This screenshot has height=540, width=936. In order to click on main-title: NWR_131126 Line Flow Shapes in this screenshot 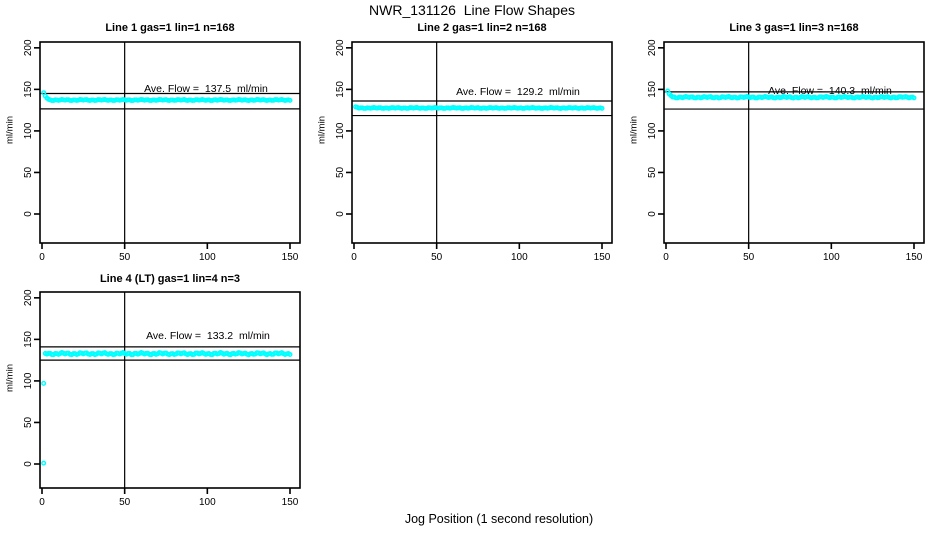, I will do `click(472, 10)`.